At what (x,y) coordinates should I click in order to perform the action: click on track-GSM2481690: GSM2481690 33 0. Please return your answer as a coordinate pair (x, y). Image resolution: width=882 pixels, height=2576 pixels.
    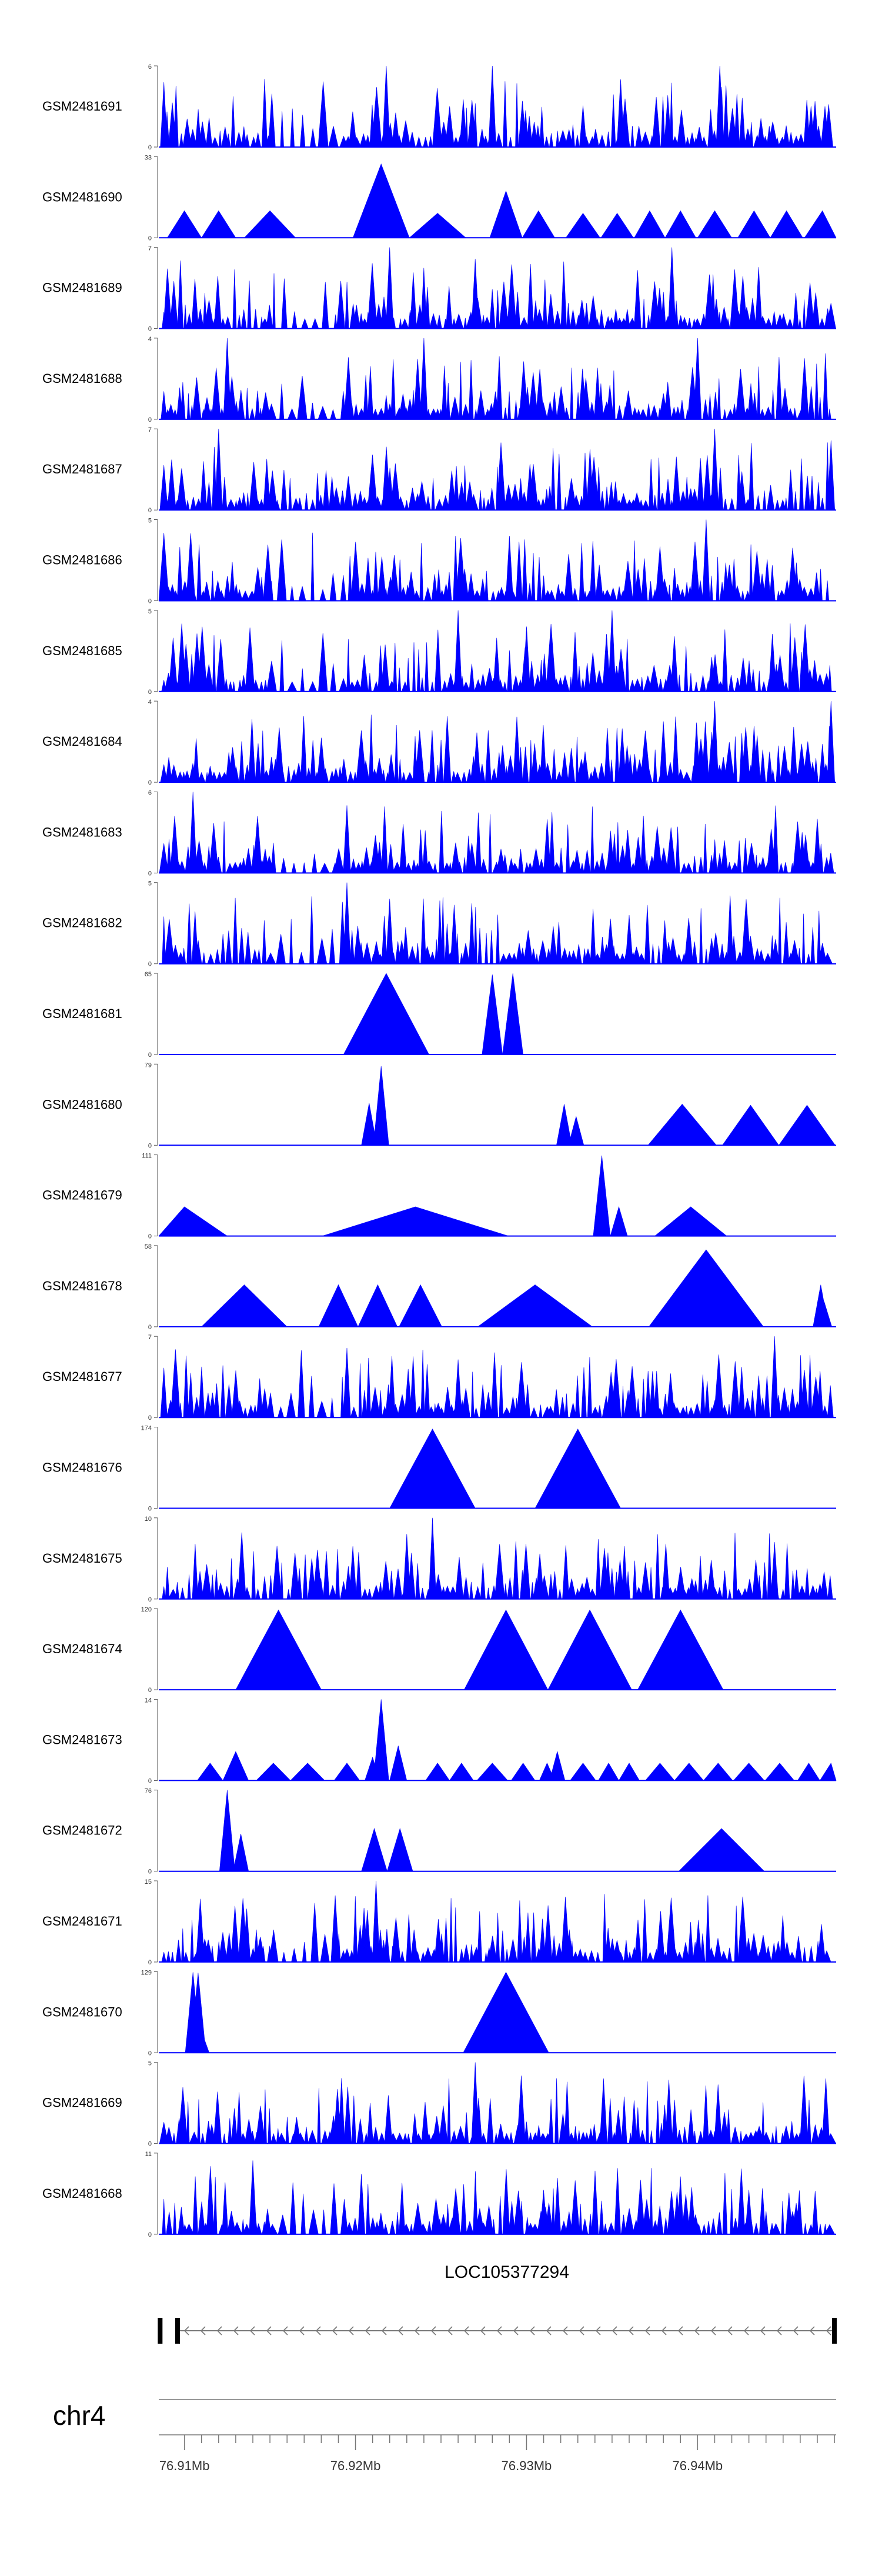
    Looking at the image, I should click on (439, 198).